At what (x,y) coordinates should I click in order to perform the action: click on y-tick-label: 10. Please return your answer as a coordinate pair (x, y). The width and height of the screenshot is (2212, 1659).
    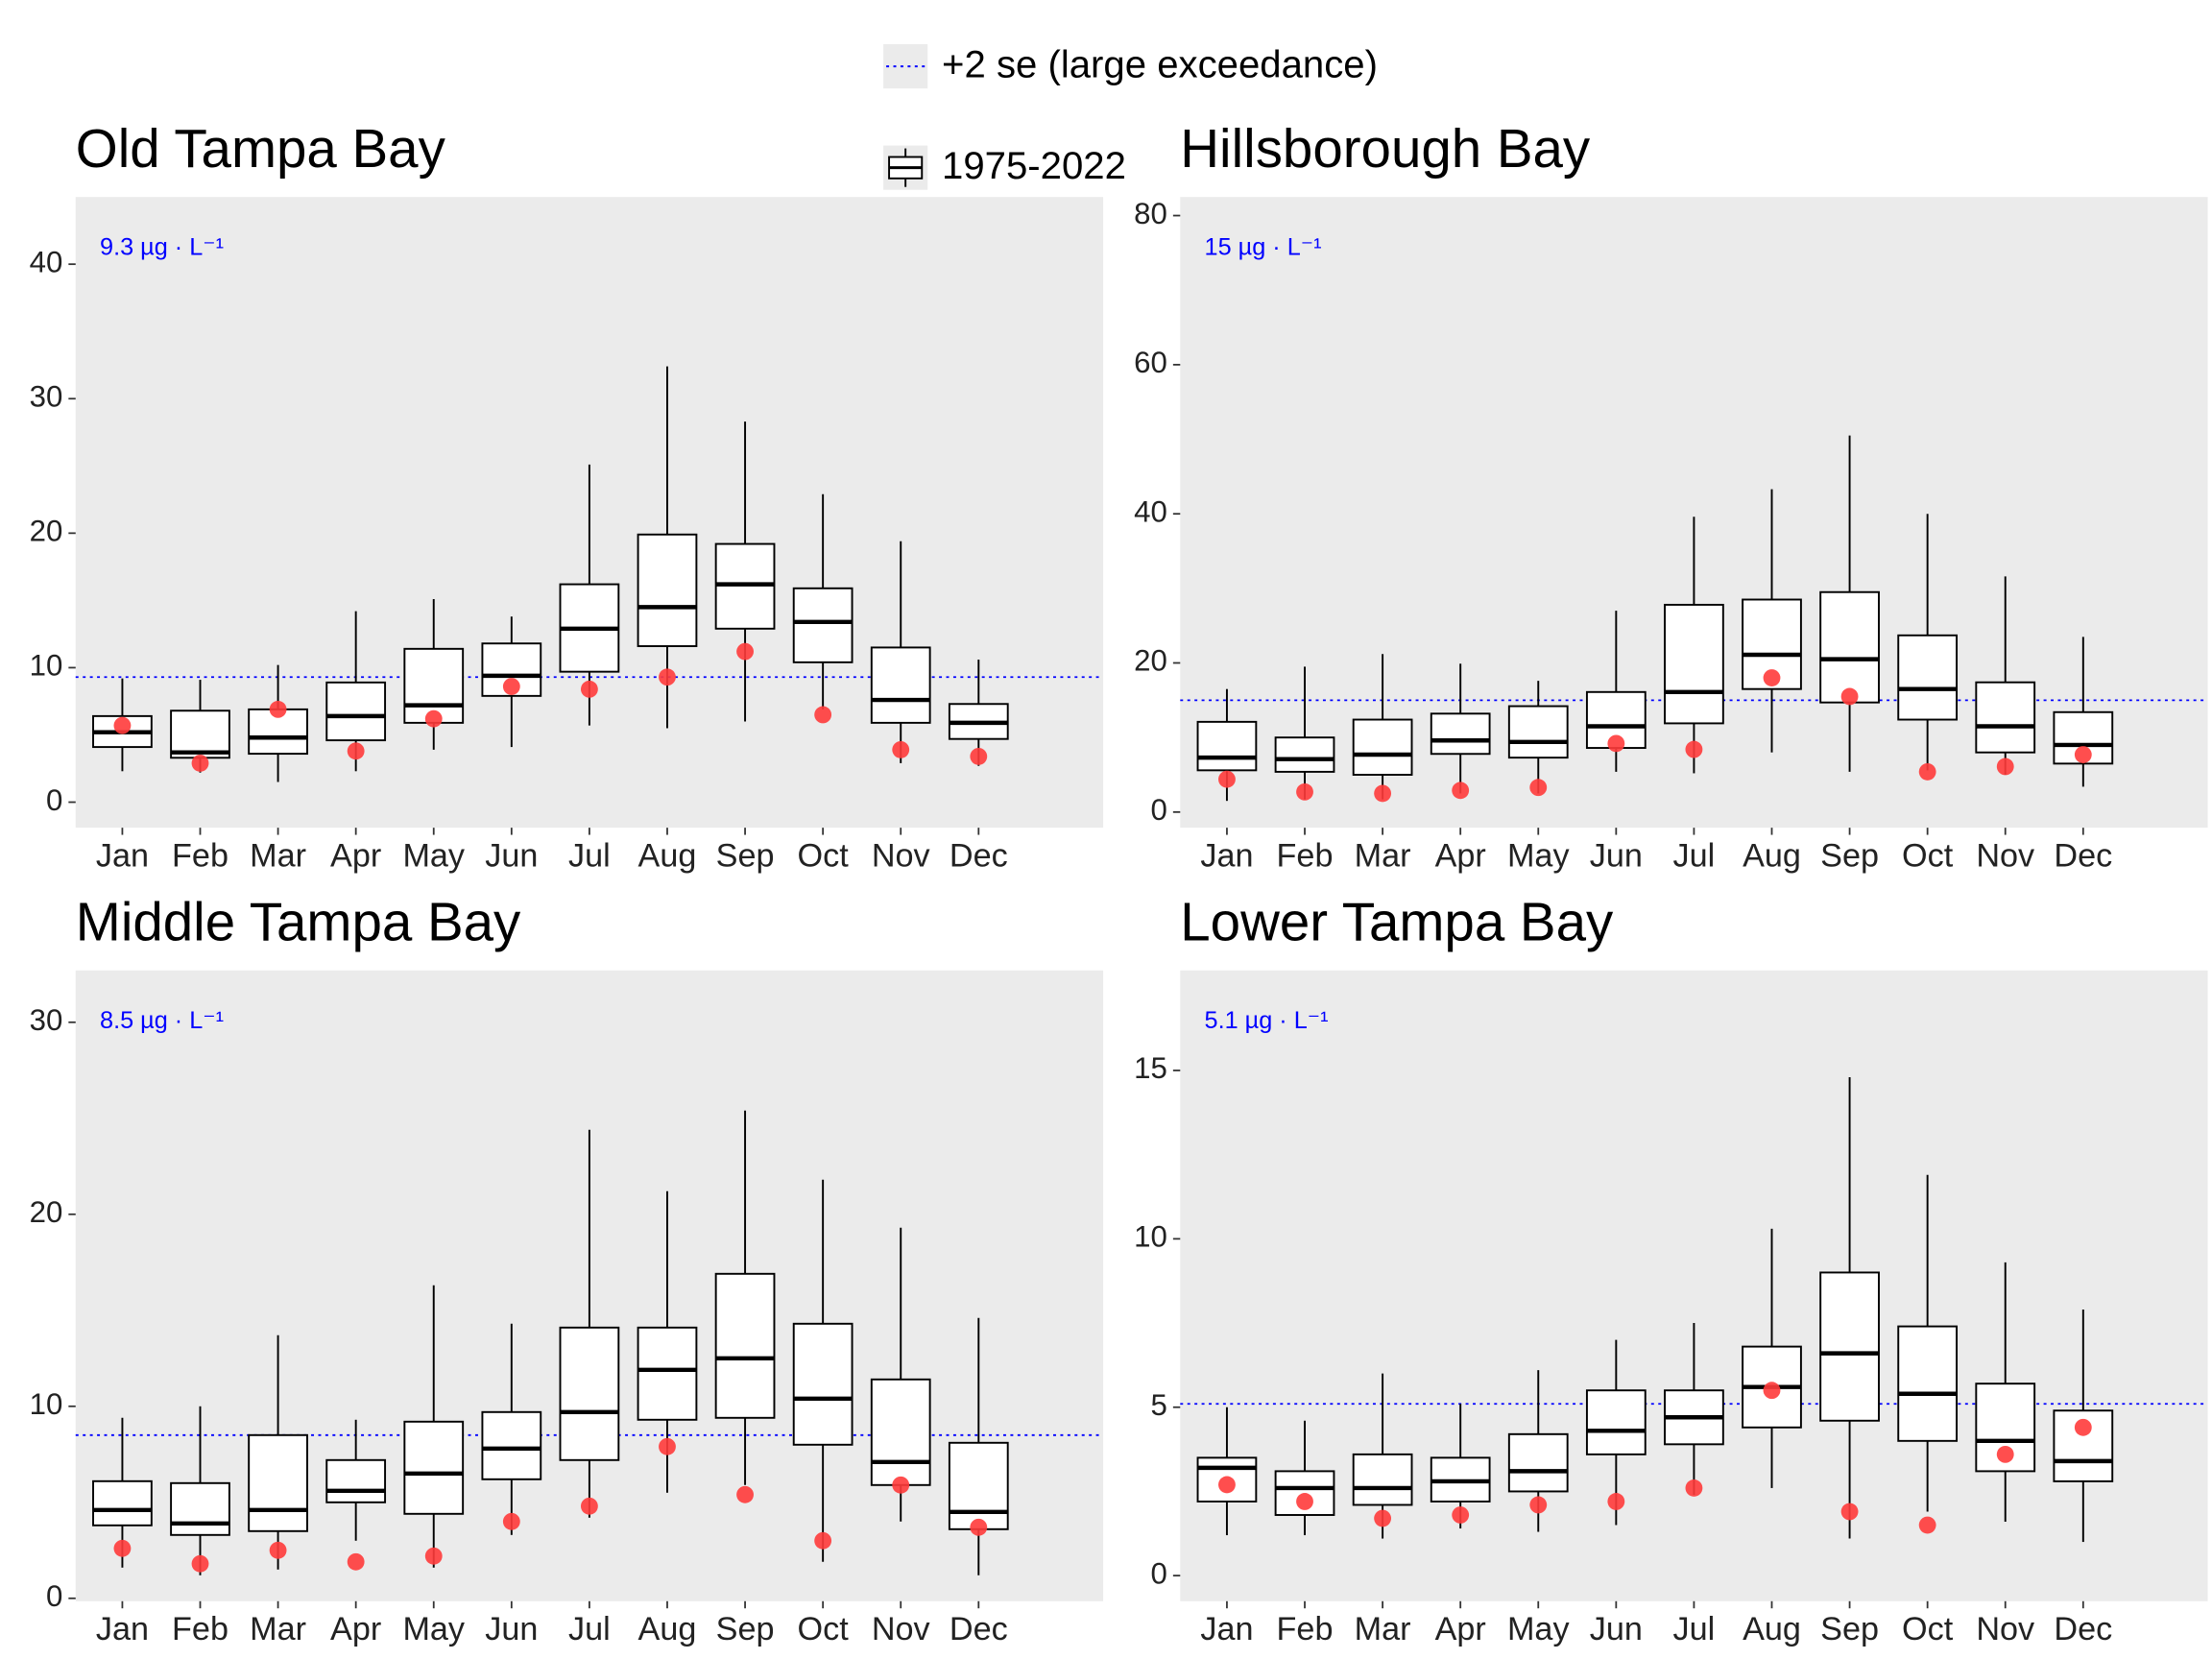
    Looking at the image, I should click on (47, 666).